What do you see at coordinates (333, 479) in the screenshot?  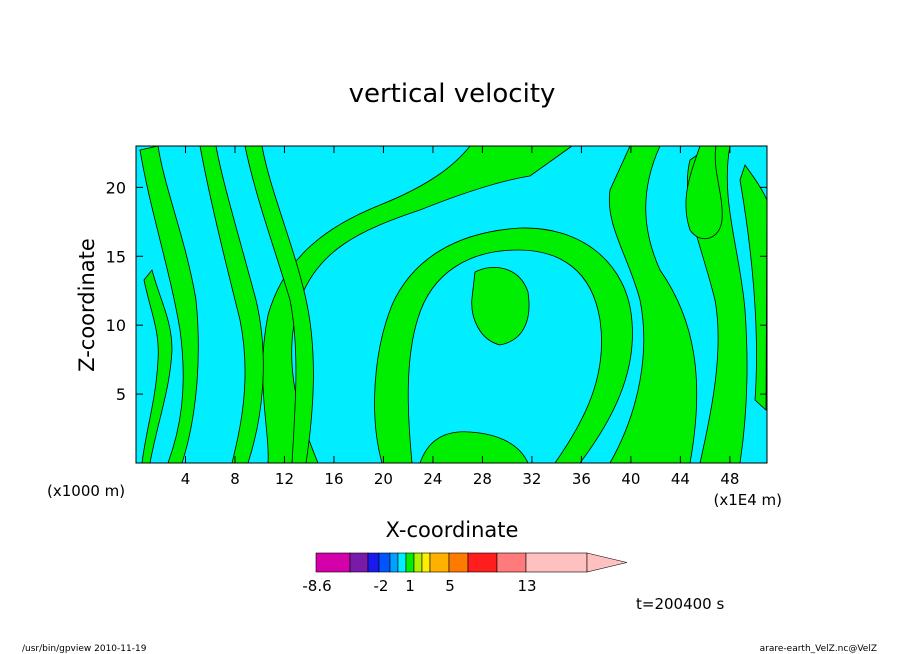 I see `x-tick-label: 16` at bounding box center [333, 479].